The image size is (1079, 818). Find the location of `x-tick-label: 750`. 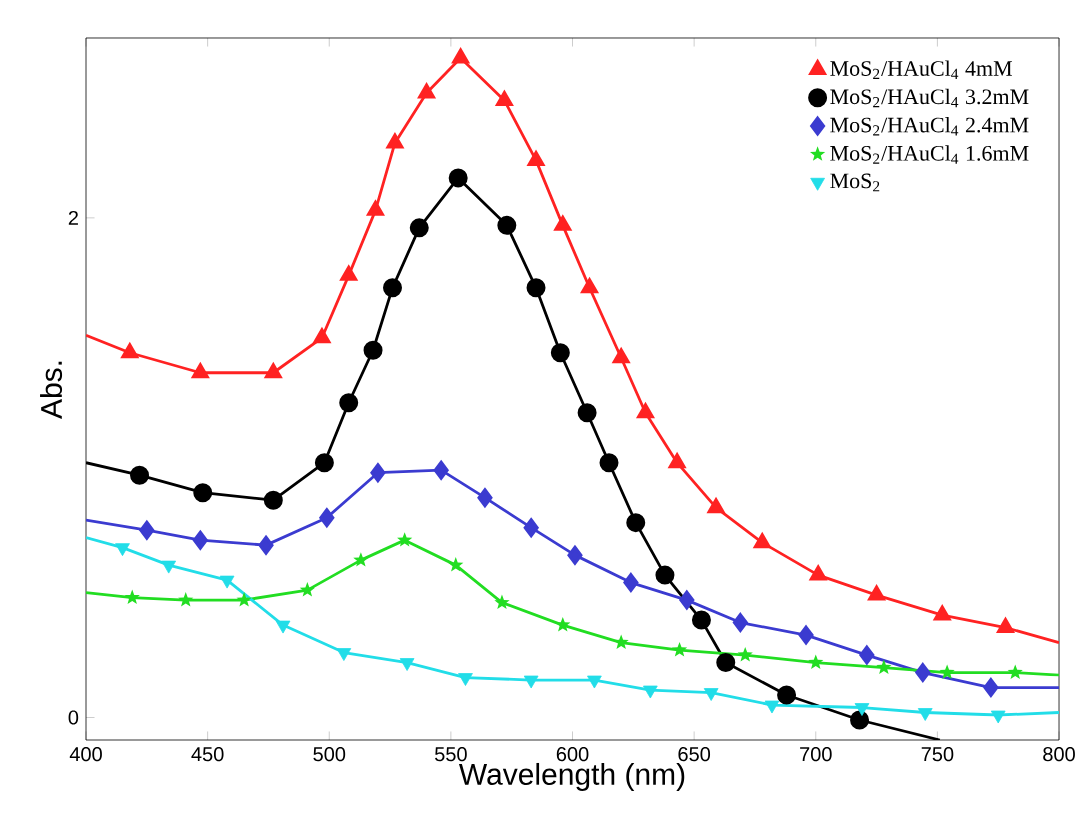

x-tick-label: 750 is located at coordinates (937, 754).